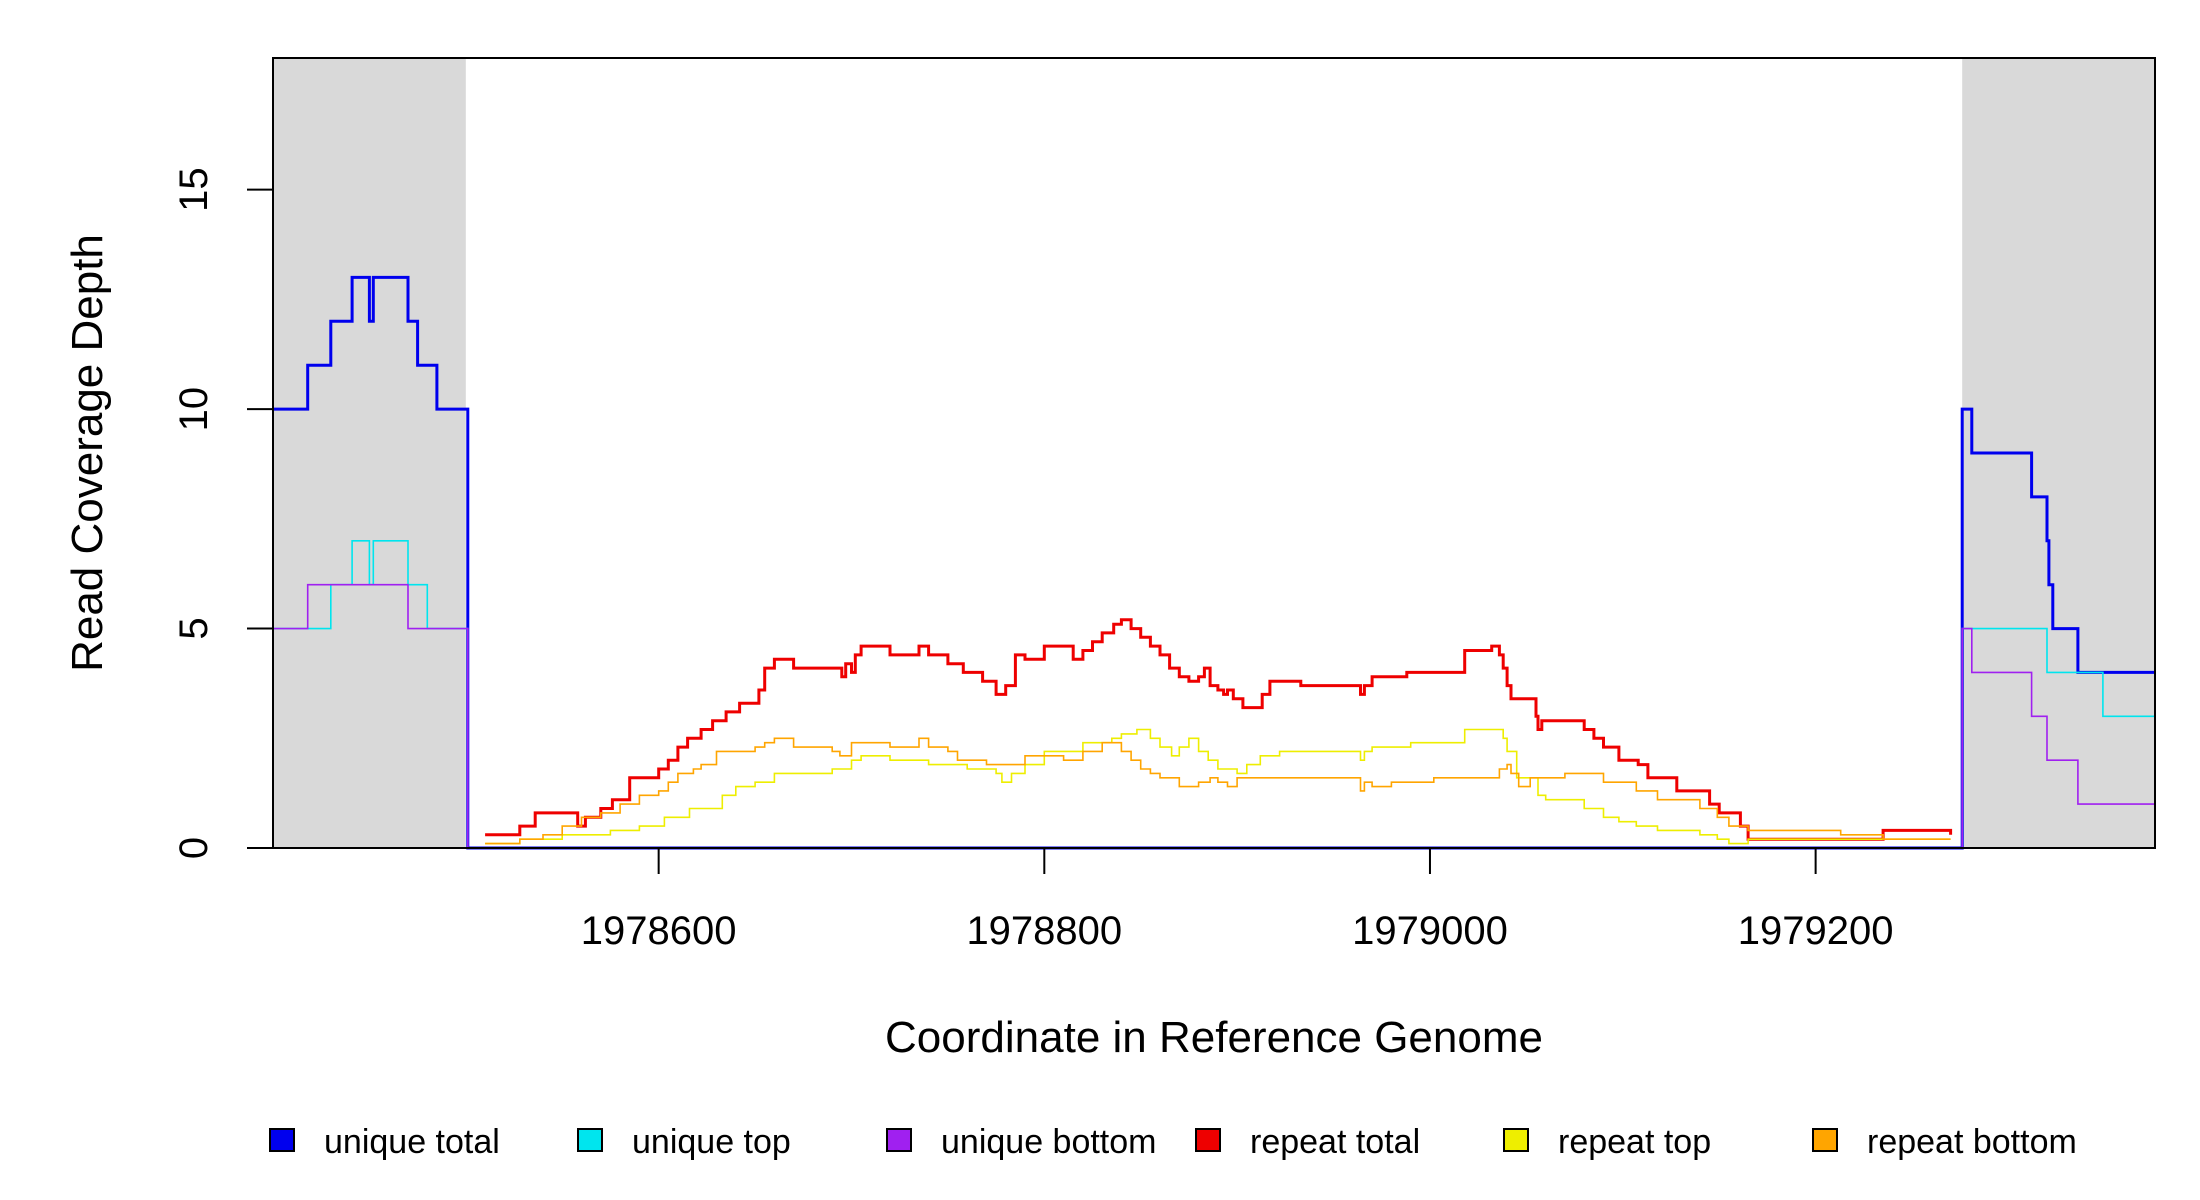 The height and width of the screenshot is (1200, 2200). I want to click on legend-label: unique top, so click(711, 1142).